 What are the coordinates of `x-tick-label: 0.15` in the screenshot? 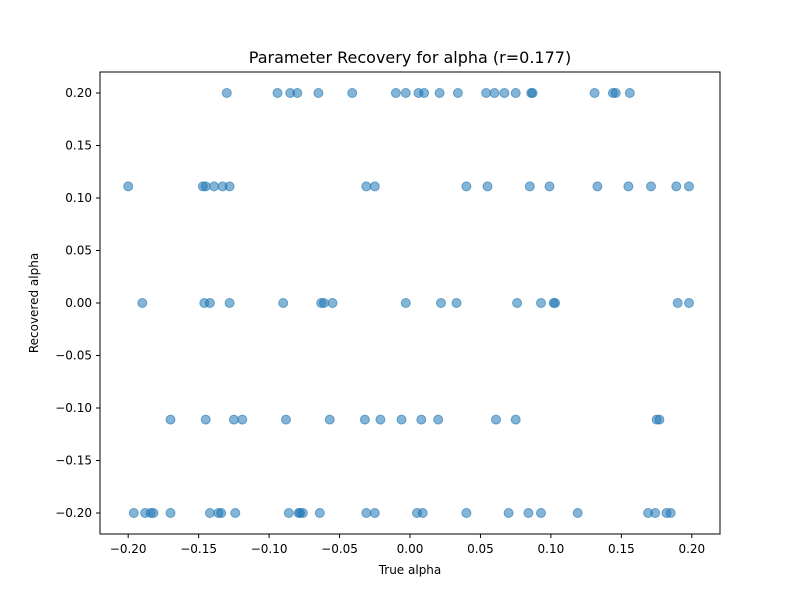 It's located at (621, 549).